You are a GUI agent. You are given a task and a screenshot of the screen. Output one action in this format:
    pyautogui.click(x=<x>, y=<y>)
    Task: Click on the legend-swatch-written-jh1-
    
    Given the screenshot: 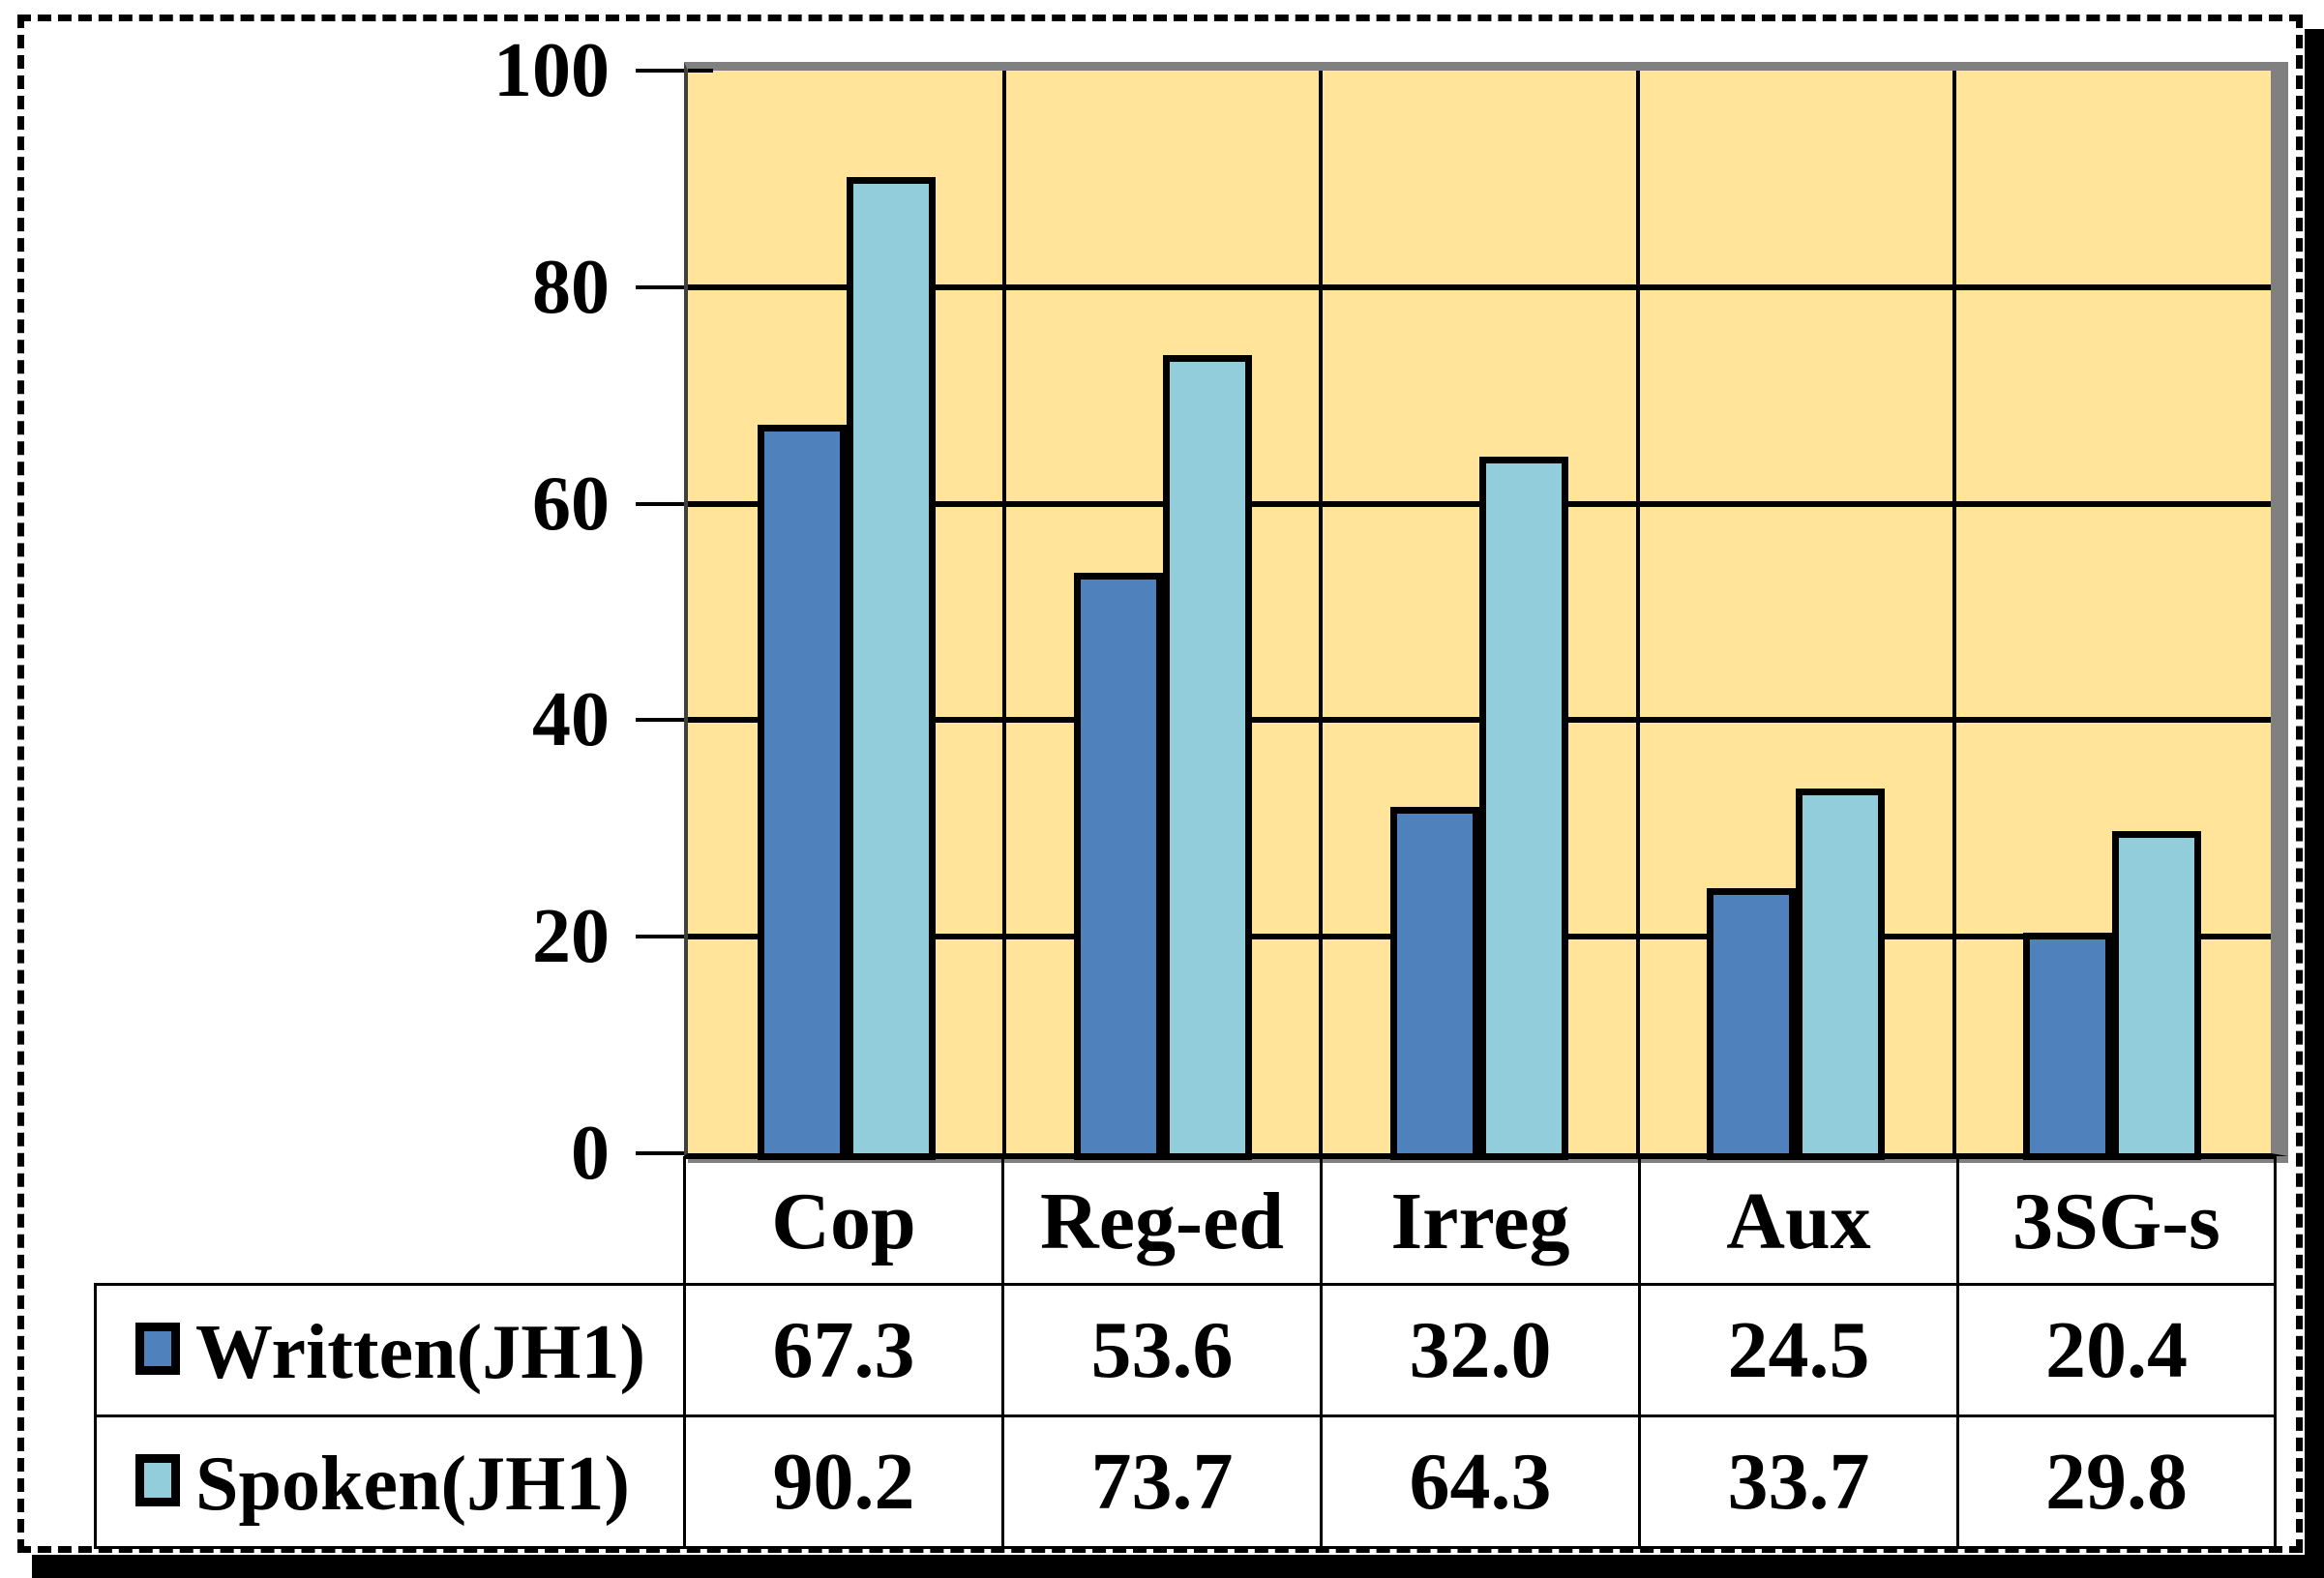 What is the action you would take?
    pyautogui.click(x=158, y=1349)
    